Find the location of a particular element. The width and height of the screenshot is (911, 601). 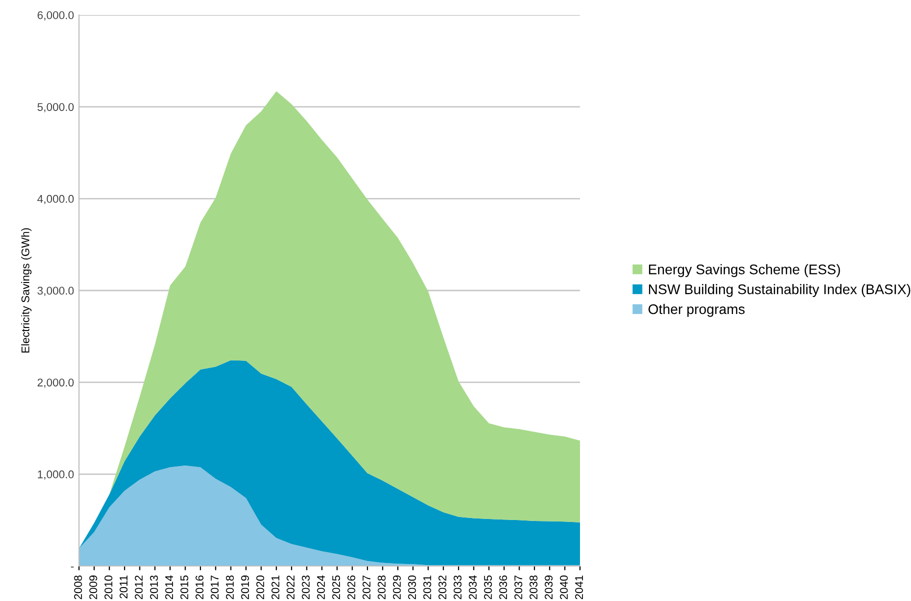

y-tick-label: 5,000.0 is located at coordinates (56, 107).